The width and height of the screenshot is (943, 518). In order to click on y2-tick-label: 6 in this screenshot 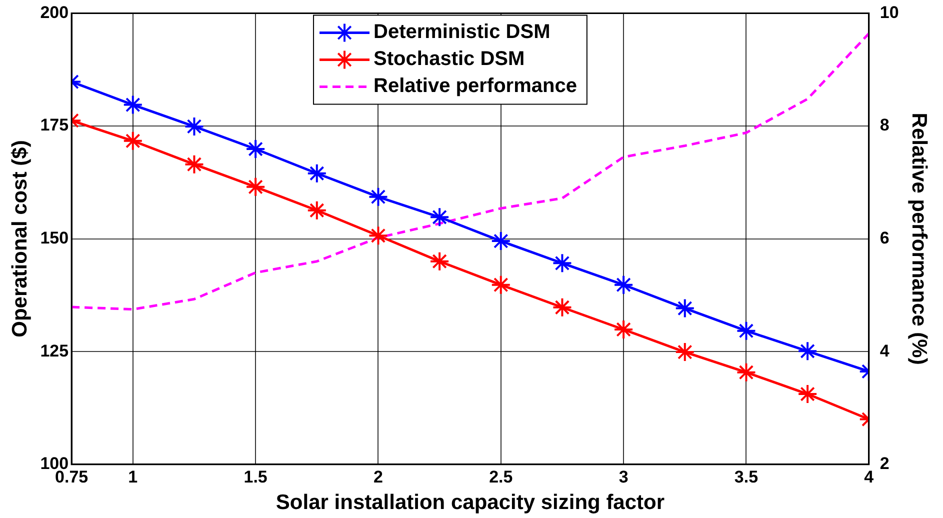, I will do `click(885, 238)`.